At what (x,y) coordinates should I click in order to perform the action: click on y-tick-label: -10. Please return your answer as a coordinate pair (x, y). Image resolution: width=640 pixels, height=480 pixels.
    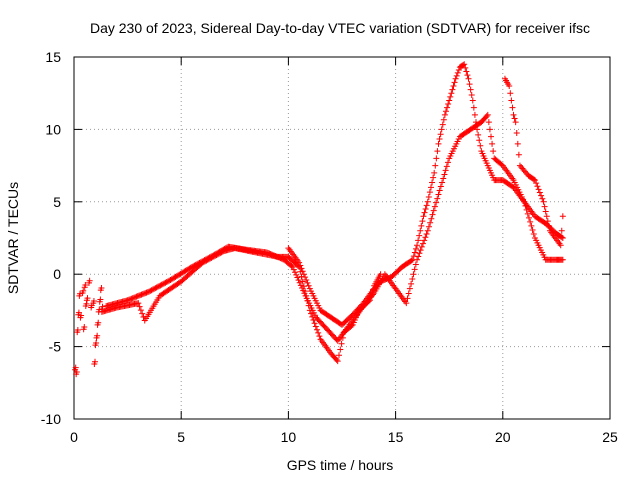
    Looking at the image, I should click on (51, 419).